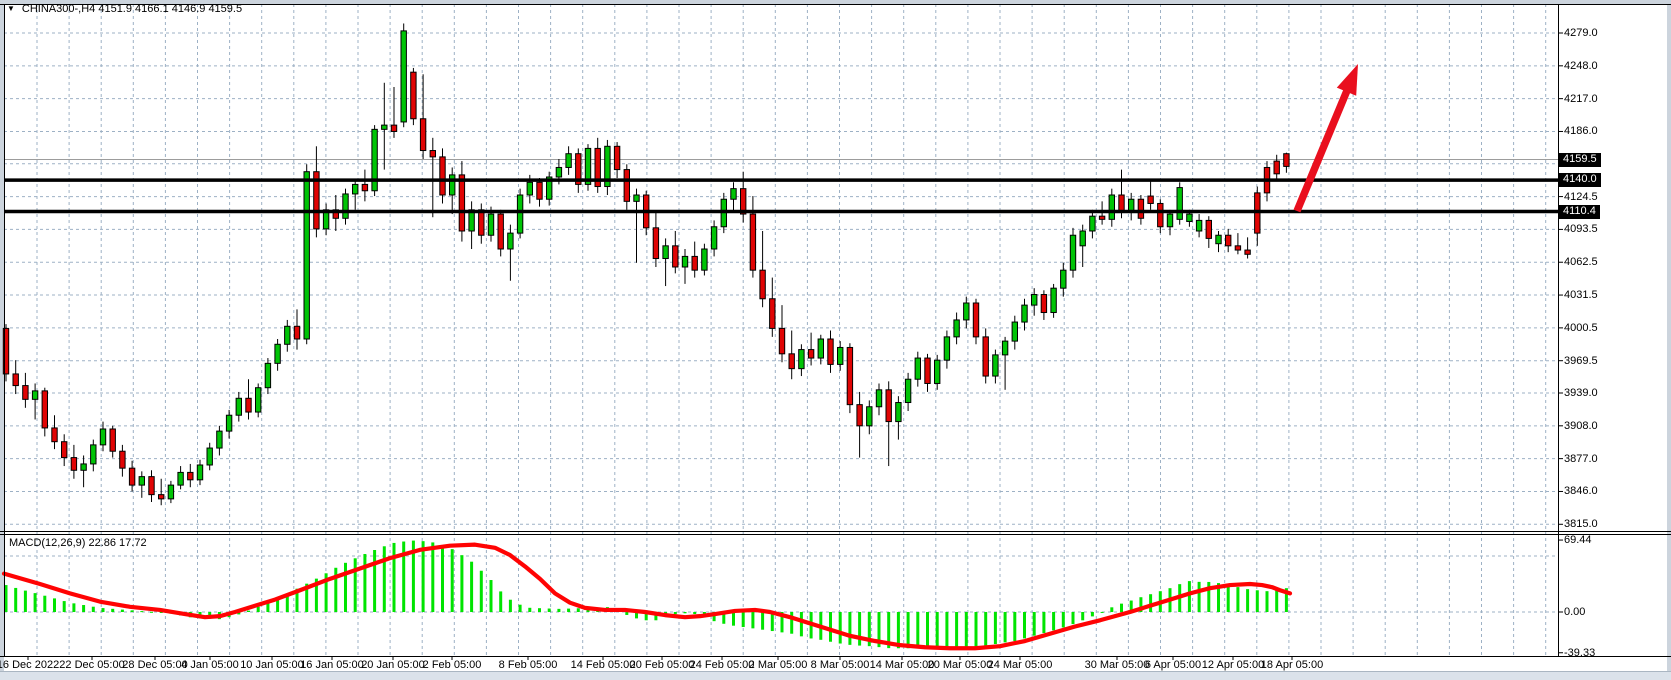 The image size is (1671, 680). What do you see at coordinates (1581, 98) in the screenshot?
I see `price-axis-label: 4217.0` at bounding box center [1581, 98].